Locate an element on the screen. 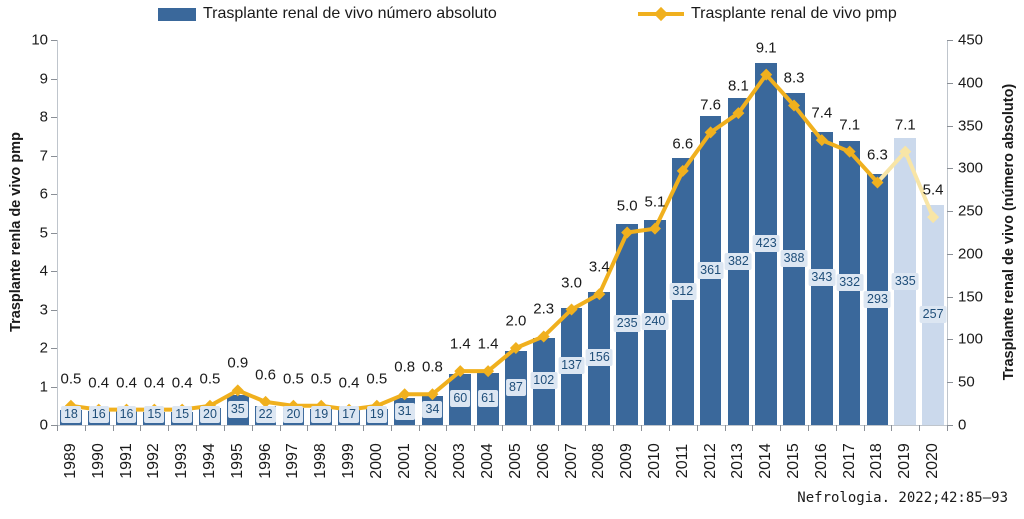 This screenshot has height=519, width=1024. bar-value-label: 423 is located at coordinates (766, 244).